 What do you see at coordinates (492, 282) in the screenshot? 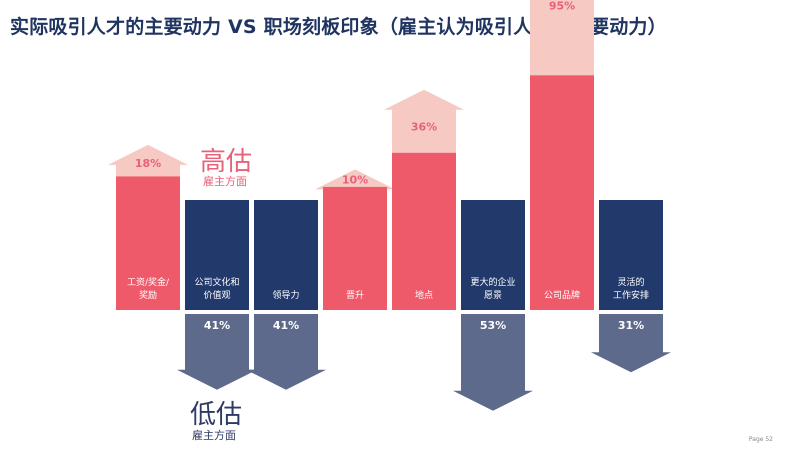
I see `category-label: 更大的企业` at bounding box center [492, 282].